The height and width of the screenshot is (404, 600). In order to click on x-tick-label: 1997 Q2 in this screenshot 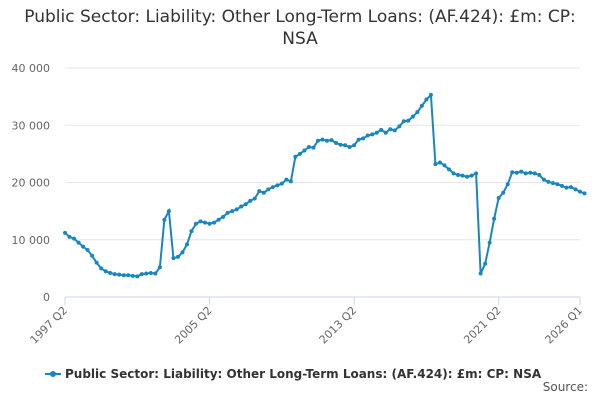, I will do `click(49, 325)`.